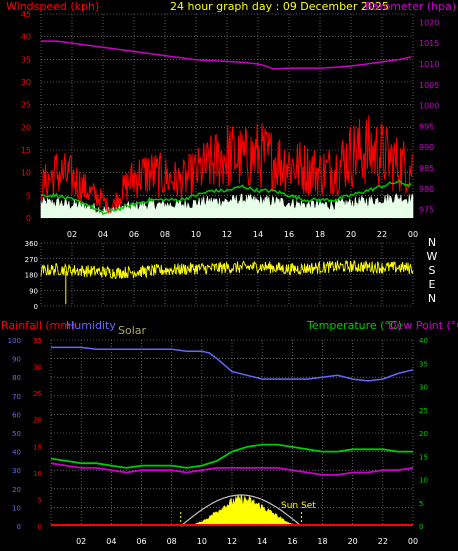  What do you see at coordinates (247, 541) in the screenshot?
I see `temp-x-tick-labels: 02 04 06 08 10 12 14 16 18 20 22 00` at bounding box center [247, 541].